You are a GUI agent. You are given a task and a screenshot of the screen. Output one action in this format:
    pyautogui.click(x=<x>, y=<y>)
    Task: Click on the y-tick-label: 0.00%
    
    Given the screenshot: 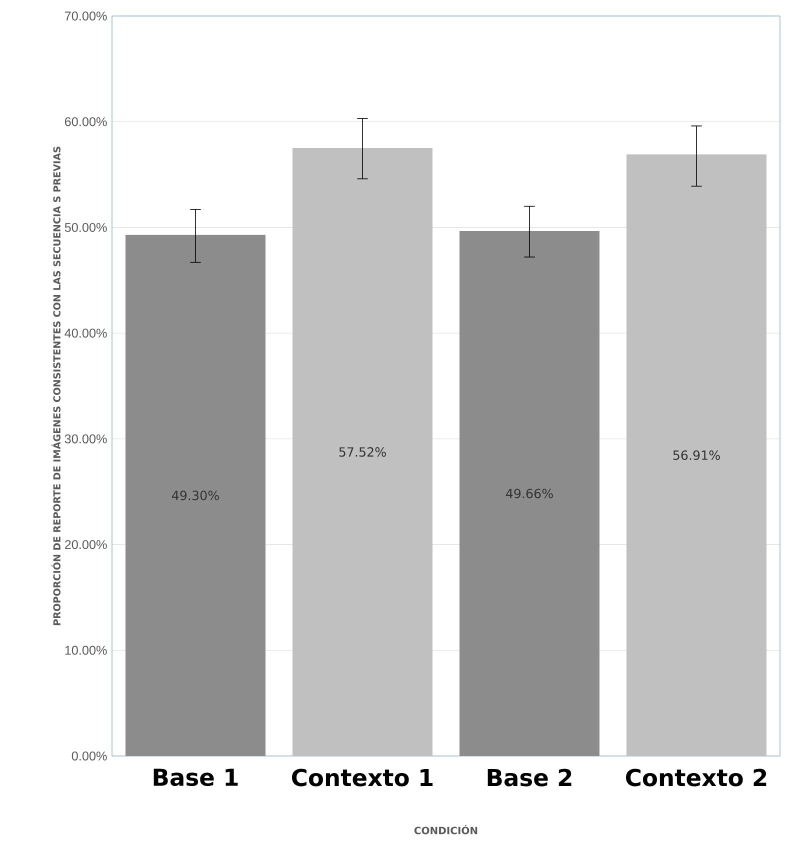 What is the action you would take?
    pyautogui.click(x=89, y=756)
    